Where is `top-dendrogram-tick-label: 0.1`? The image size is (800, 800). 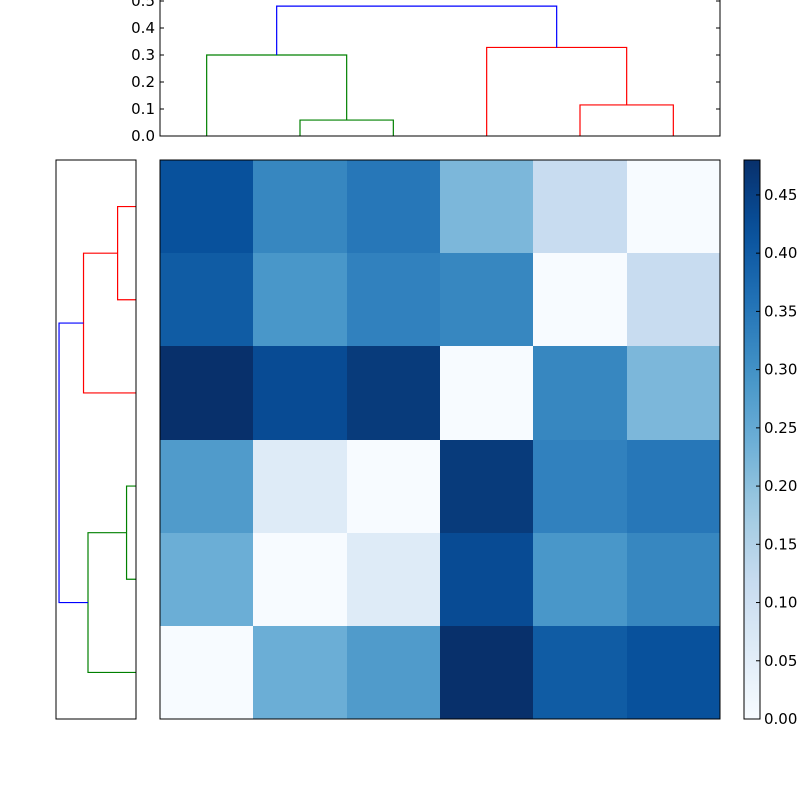
top-dendrogram-tick-label: 0.1 is located at coordinates (143, 109).